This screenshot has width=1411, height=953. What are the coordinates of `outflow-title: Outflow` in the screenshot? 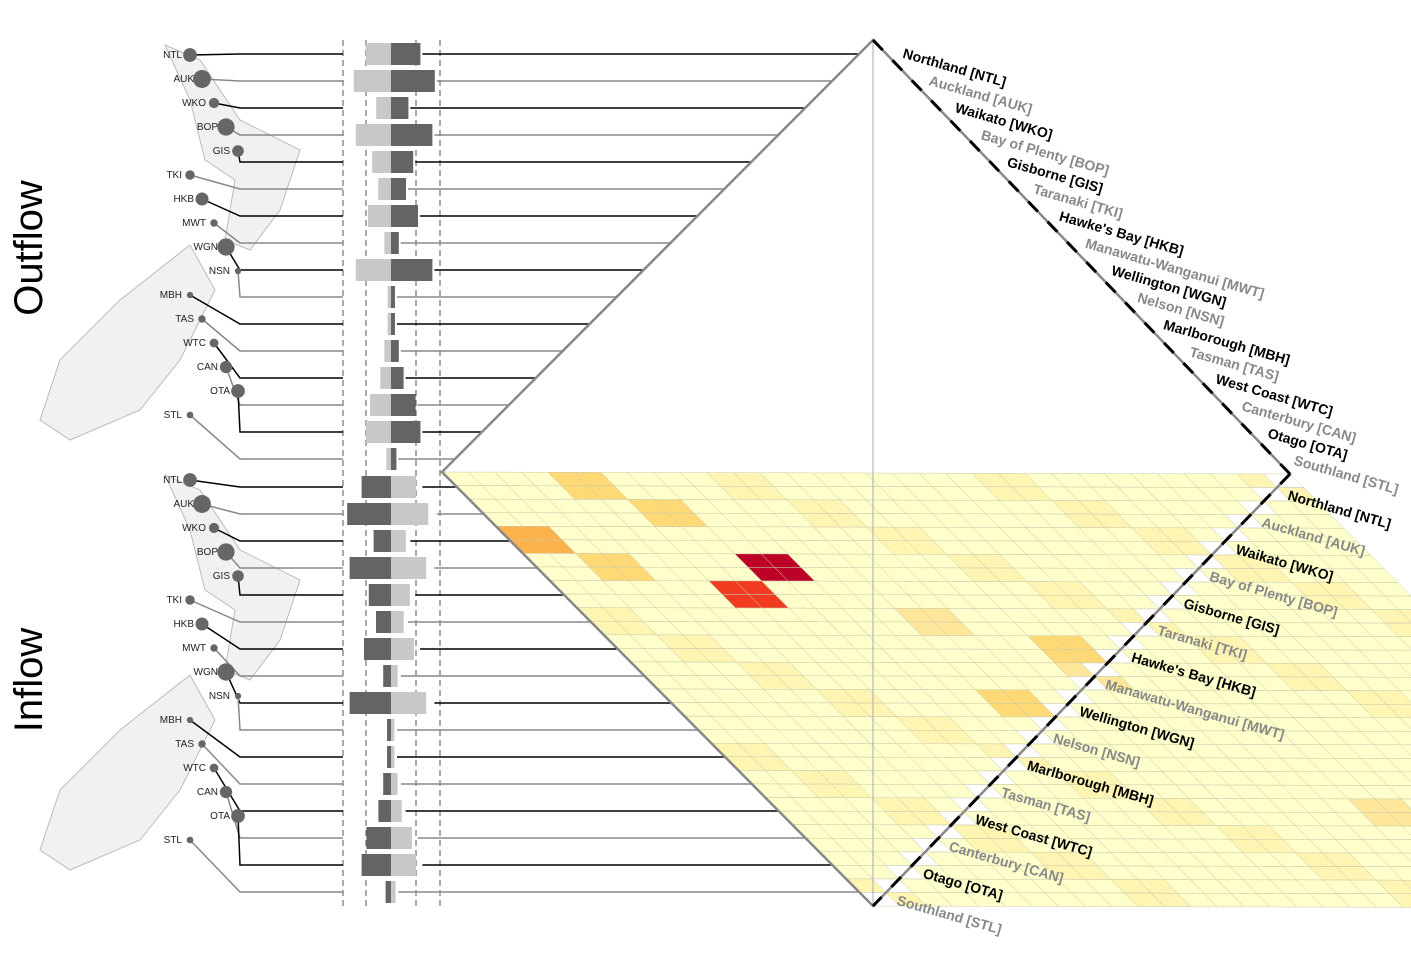 It's located at (29, 248).